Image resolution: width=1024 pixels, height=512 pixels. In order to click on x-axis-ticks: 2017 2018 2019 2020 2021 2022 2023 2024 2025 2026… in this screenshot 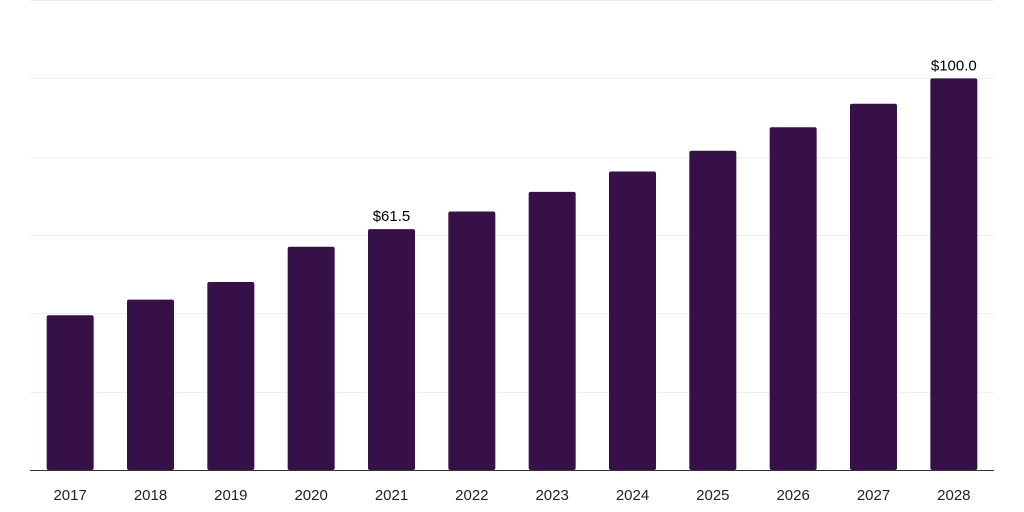, I will do `click(511, 495)`.